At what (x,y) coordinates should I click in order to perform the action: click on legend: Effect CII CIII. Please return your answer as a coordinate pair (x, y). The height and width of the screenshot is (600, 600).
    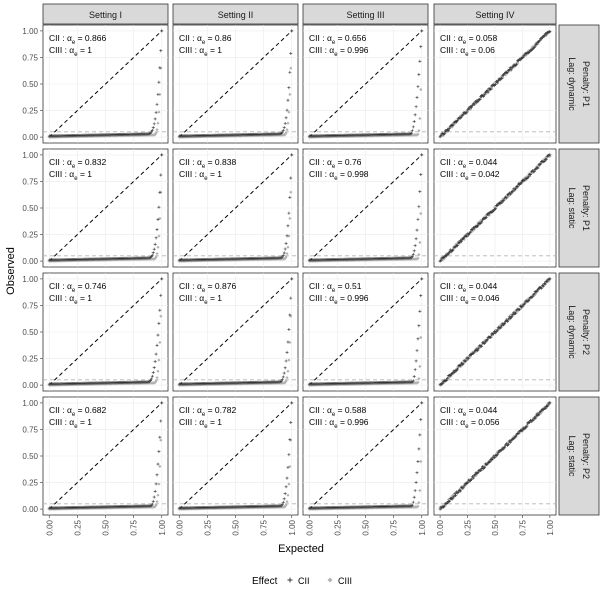
    Looking at the image, I should click on (302, 581).